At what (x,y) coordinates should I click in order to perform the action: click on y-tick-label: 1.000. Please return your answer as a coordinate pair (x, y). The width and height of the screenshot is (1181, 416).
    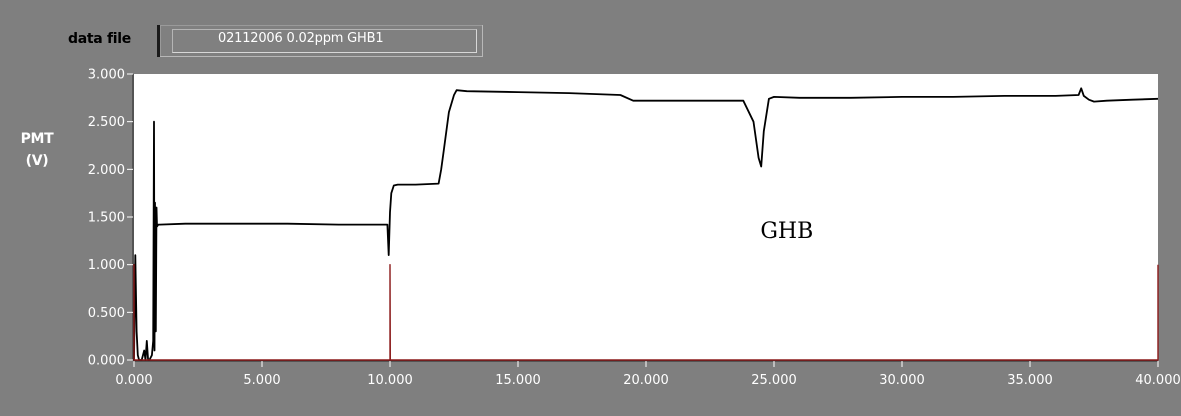
    Looking at the image, I should click on (106, 265).